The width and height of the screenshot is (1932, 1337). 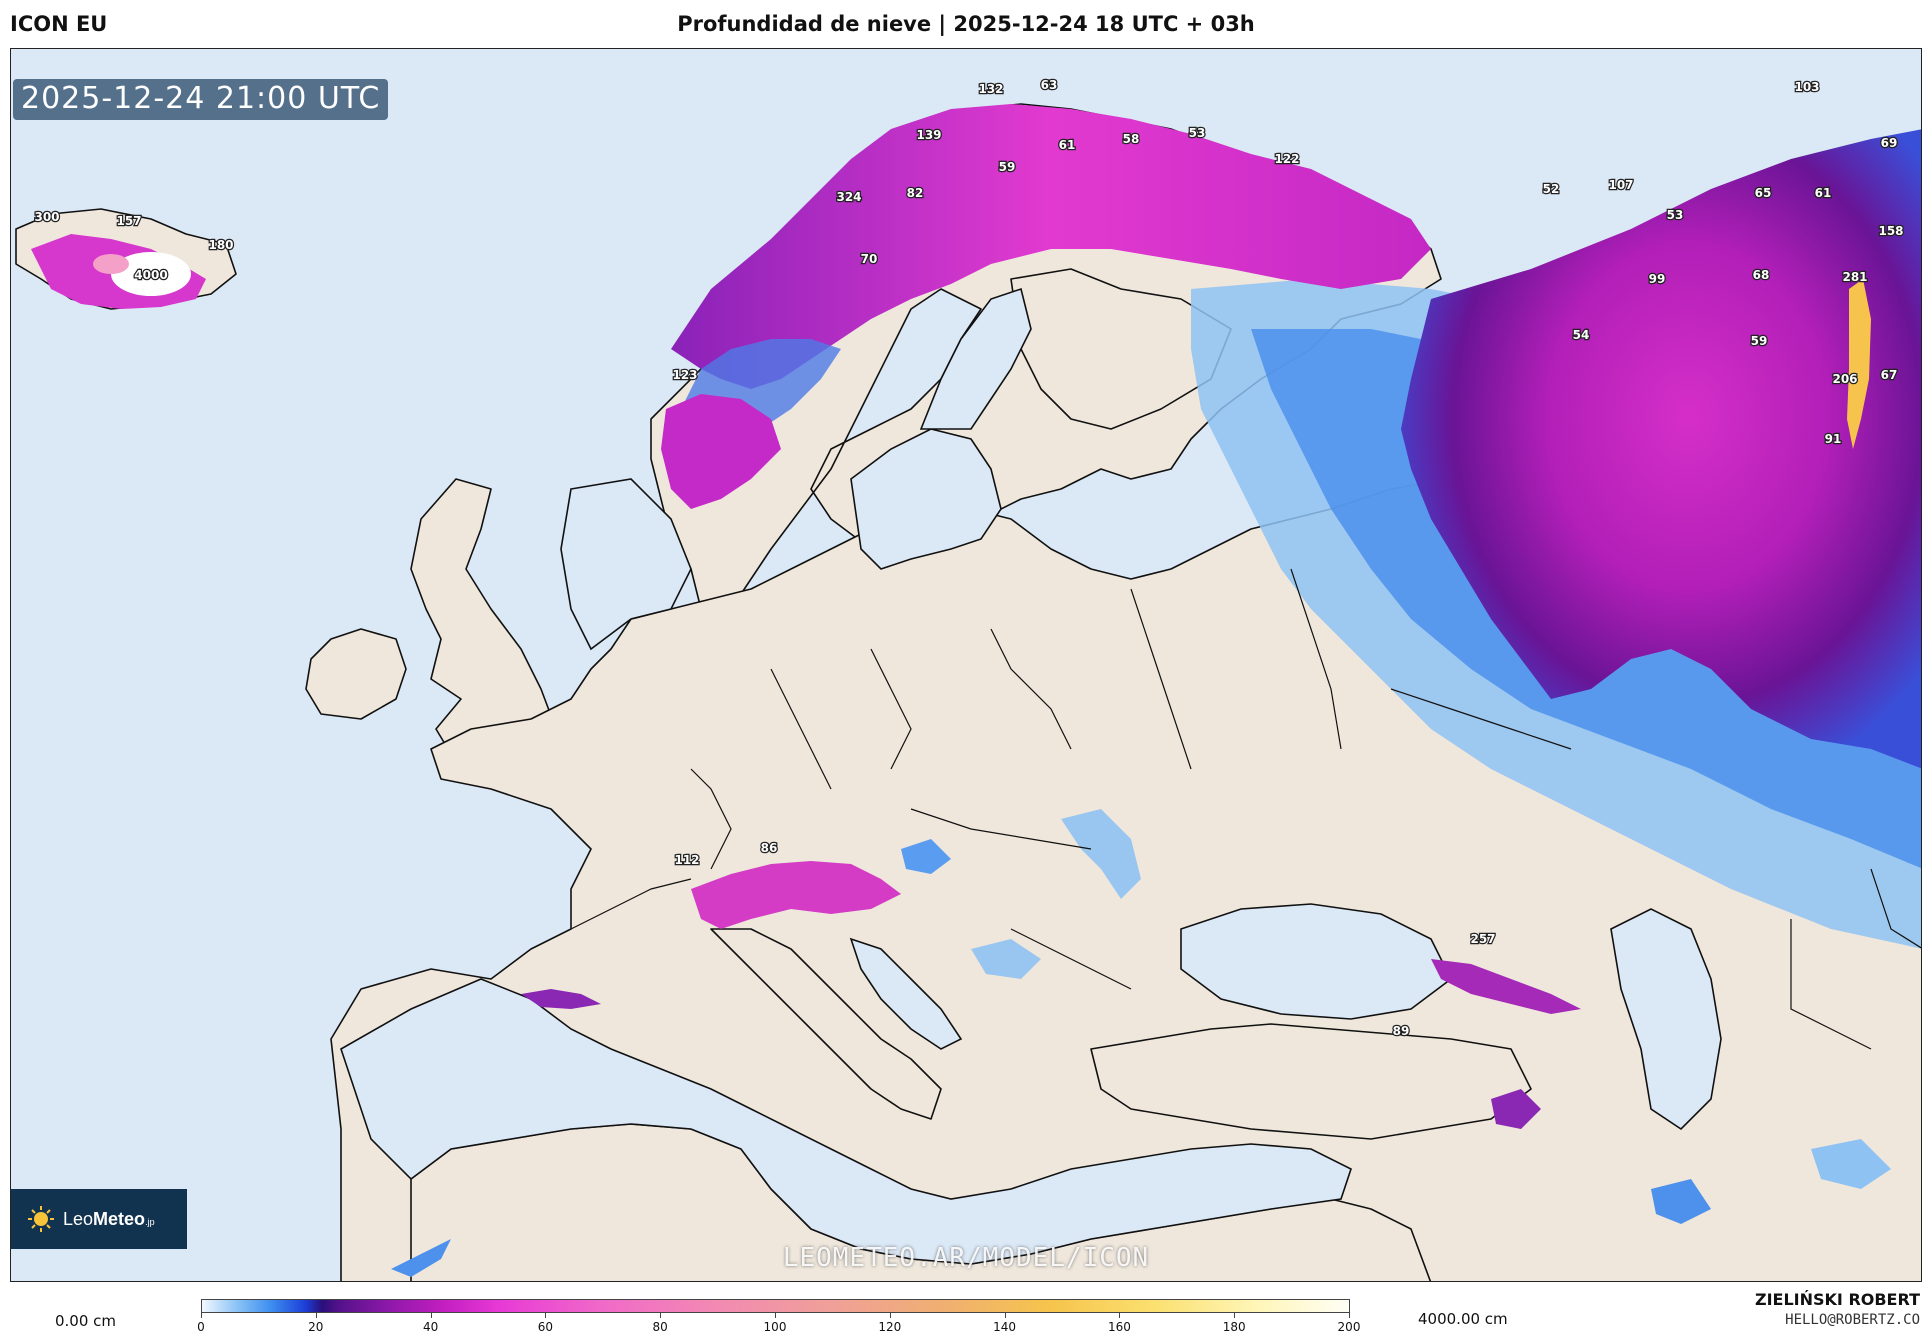 What do you see at coordinates (1349, 1327) in the screenshot?
I see `colorbar-tick-label: 200` at bounding box center [1349, 1327].